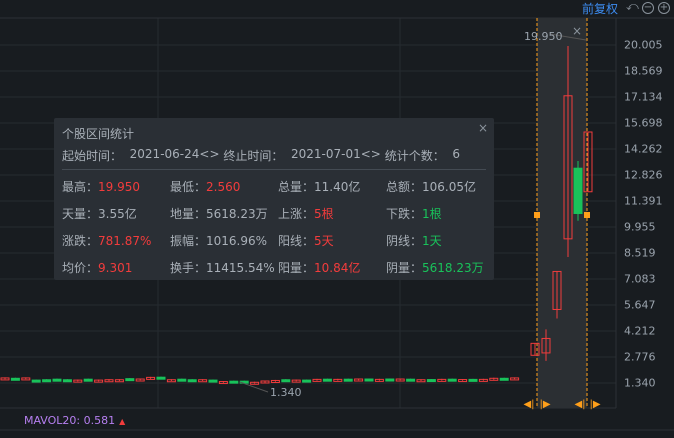  What do you see at coordinates (643, 71) in the screenshot?
I see `price-tick-label: 18.569` at bounding box center [643, 71].